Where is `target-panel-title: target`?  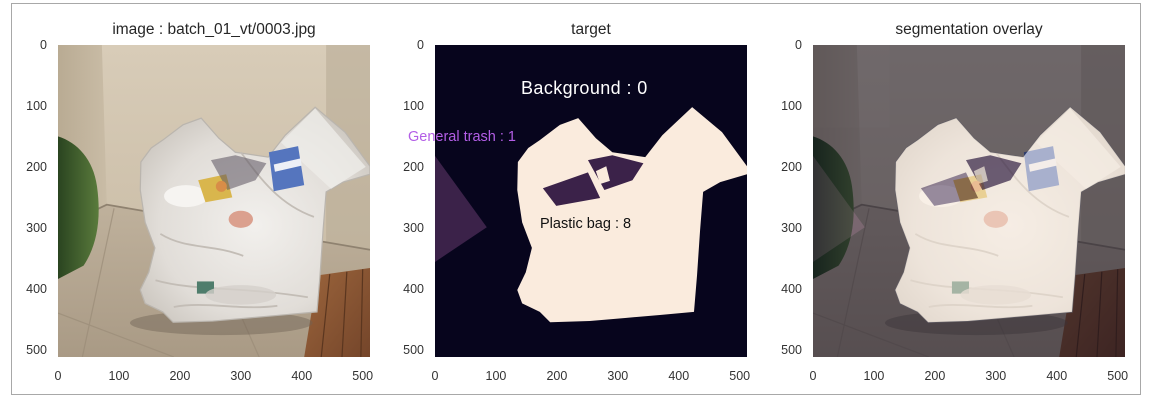
target-panel-title: target is located at coordinates (591, 29).